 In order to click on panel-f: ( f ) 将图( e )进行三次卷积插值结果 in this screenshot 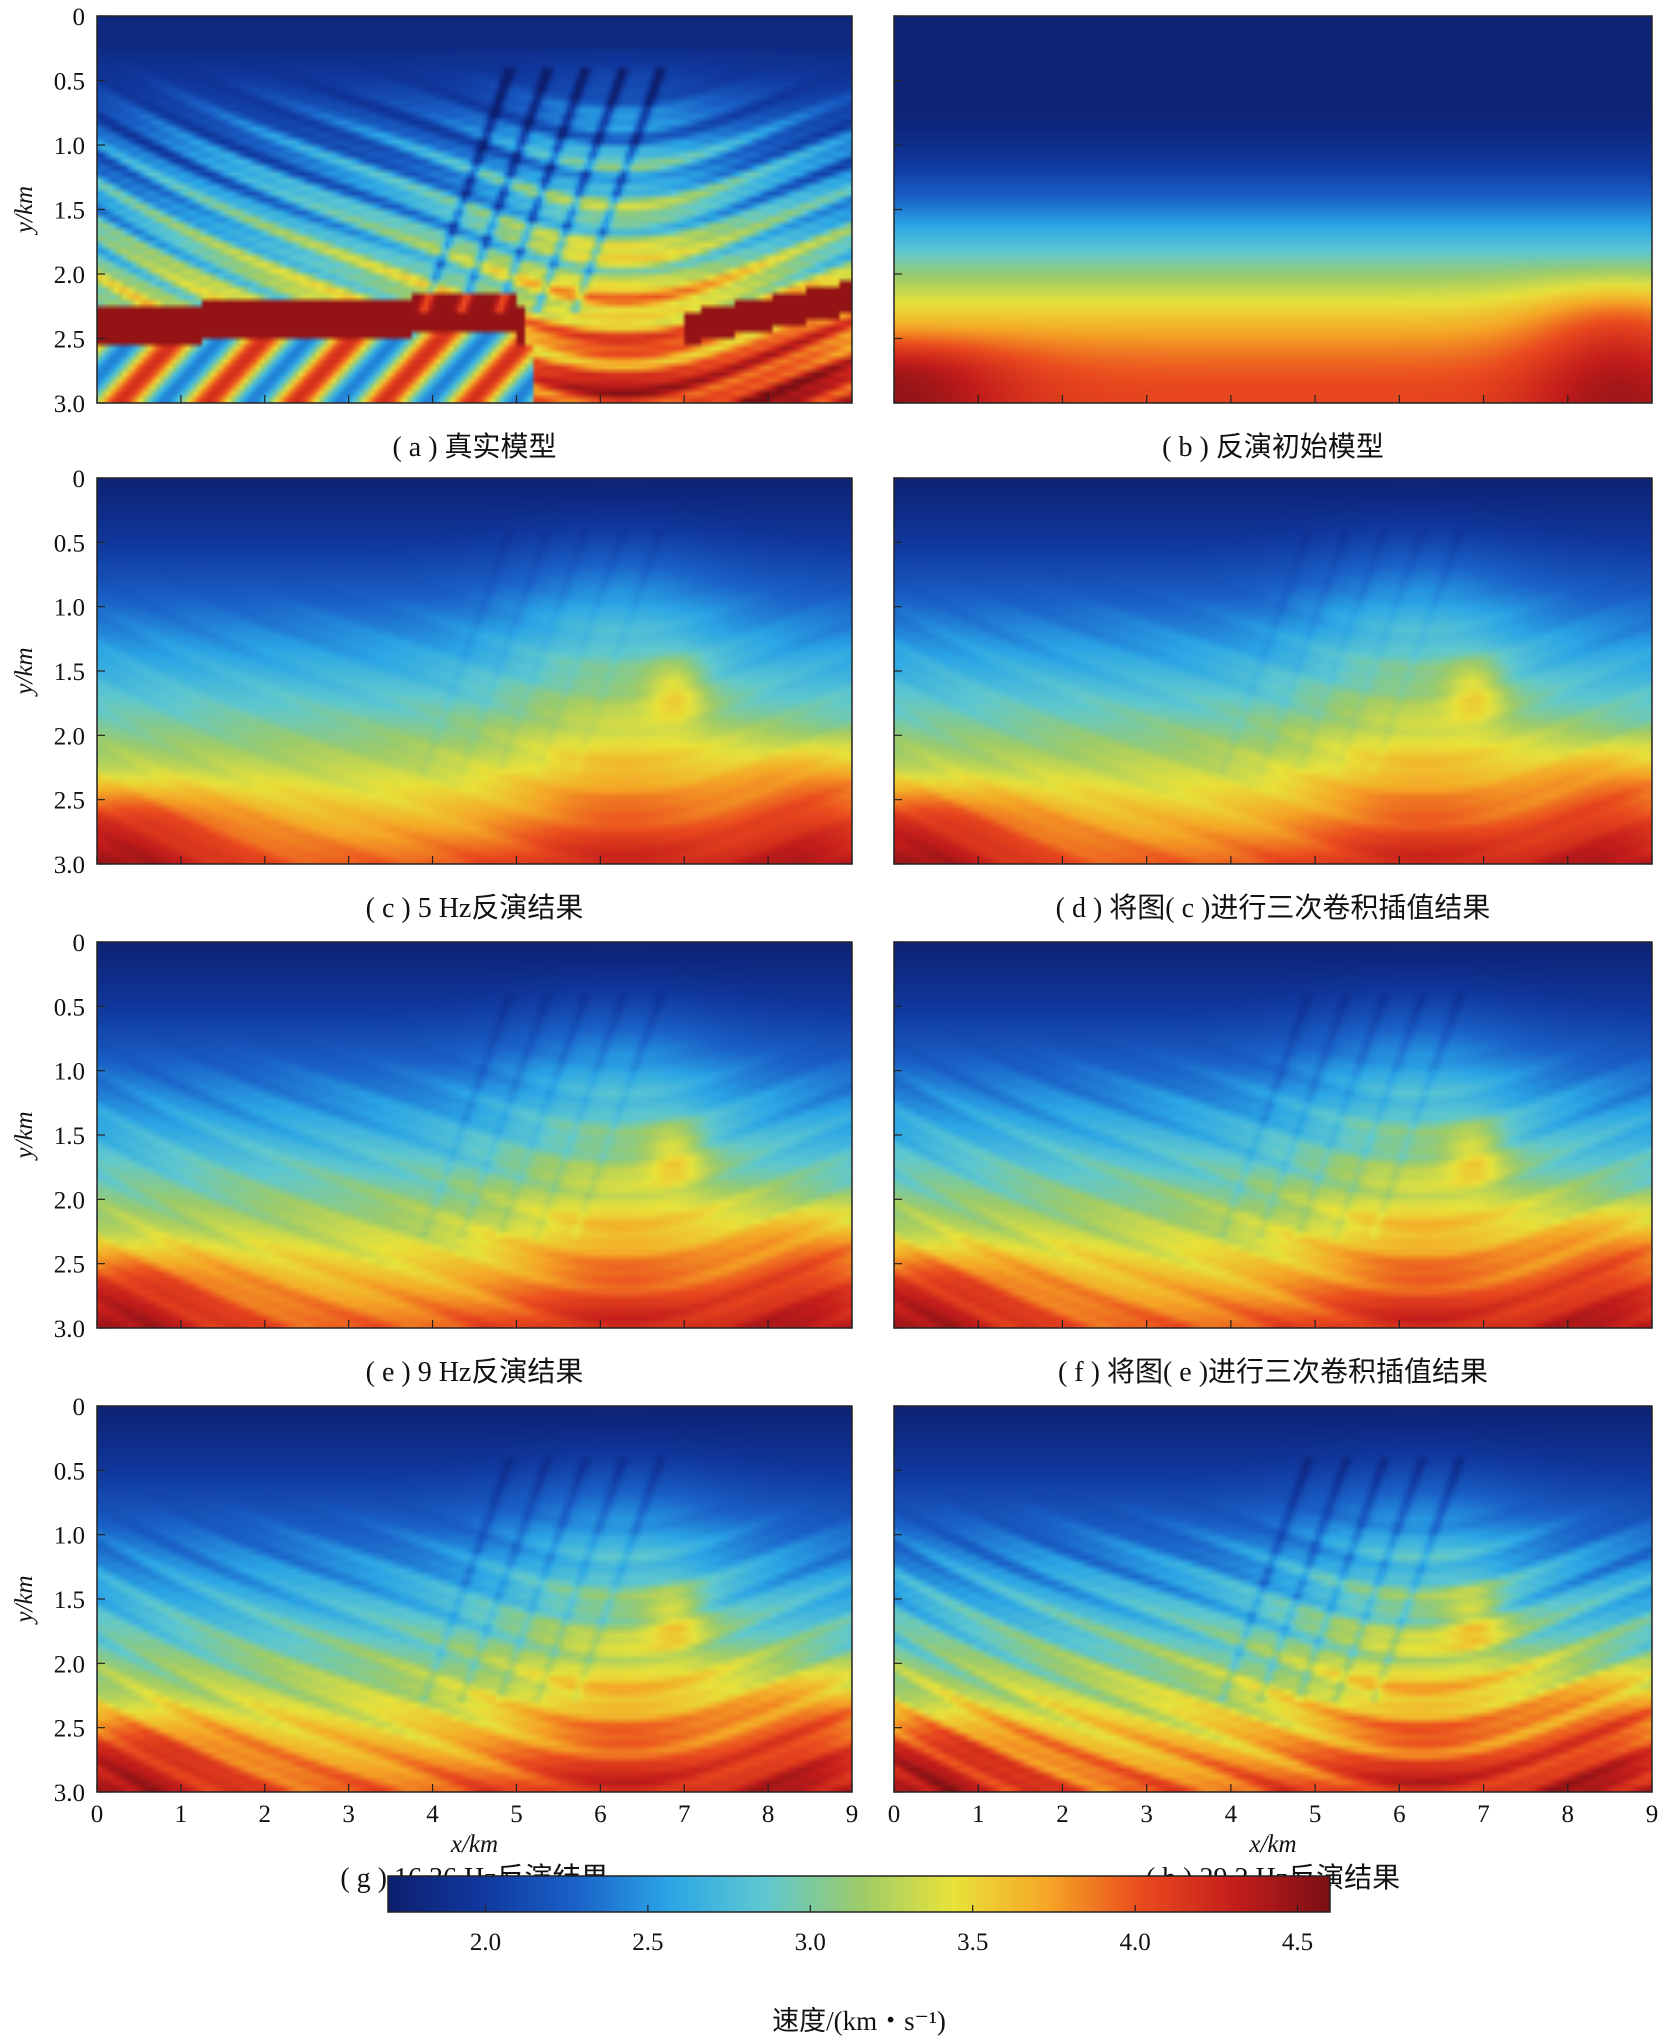, I will do `click(1273, 1164)`.